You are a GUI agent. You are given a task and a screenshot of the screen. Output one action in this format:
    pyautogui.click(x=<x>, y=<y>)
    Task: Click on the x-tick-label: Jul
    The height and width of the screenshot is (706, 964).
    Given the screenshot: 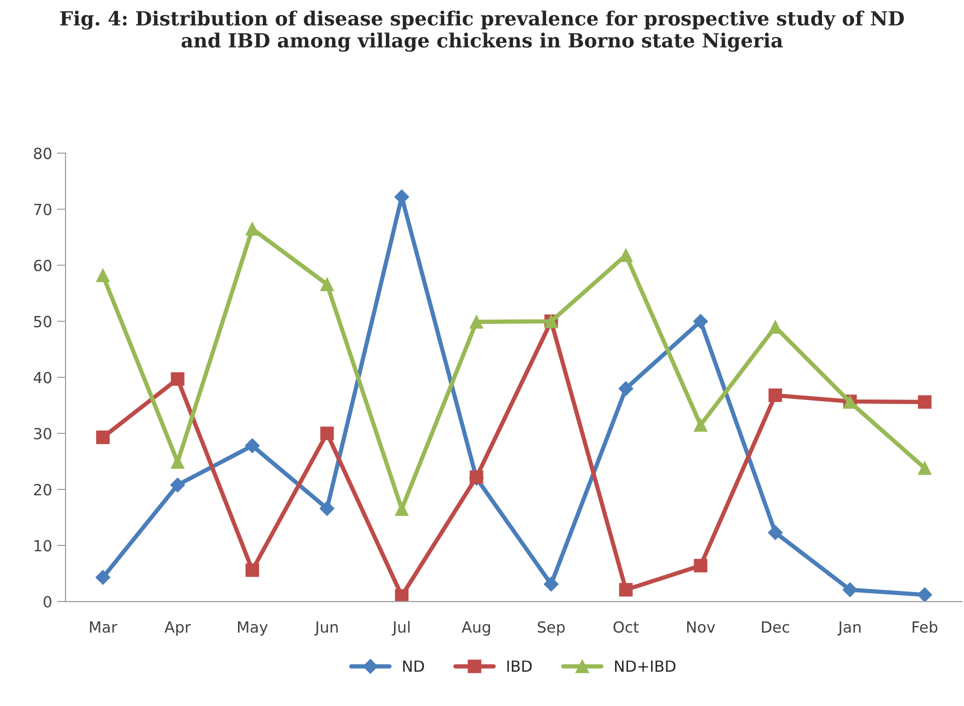 What is the action you would take?
    pyautogui.click(x=401, y=628)
    